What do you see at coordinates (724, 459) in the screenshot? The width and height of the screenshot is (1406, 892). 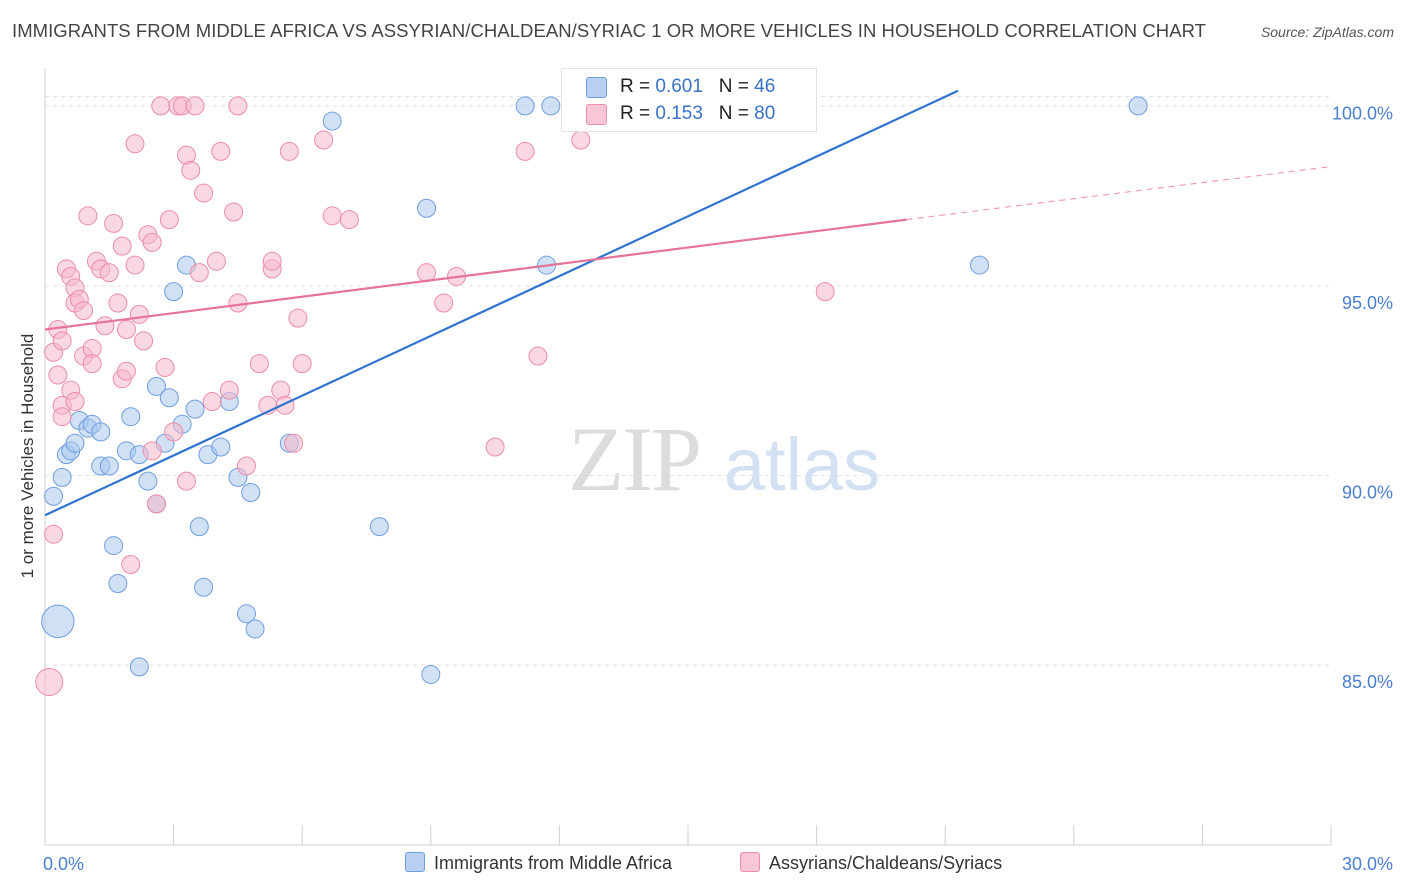 I see `watermark: ZIP atlas` at bounding box center [724, 459].